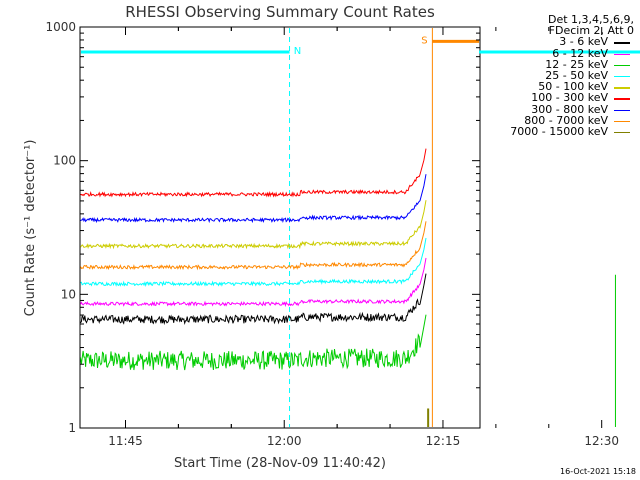  I want to click on y-axis-label: Count Rate (s⁻¹ detector⁻¹), so click(30, 228).